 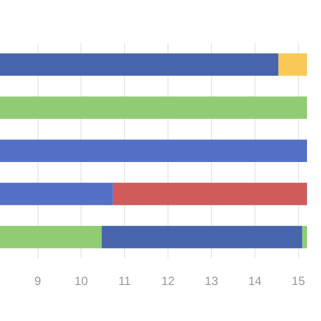 What do you see at coordinates (38, 281) in the screenshot?
I see `x-tick-label: 9` at bounding box center [38, 281].